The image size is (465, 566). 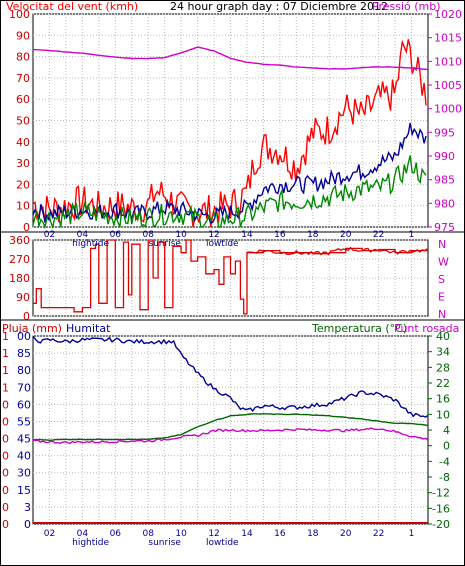 I want to click on temperature-tick-label: 4, so click(x=446, y=430).